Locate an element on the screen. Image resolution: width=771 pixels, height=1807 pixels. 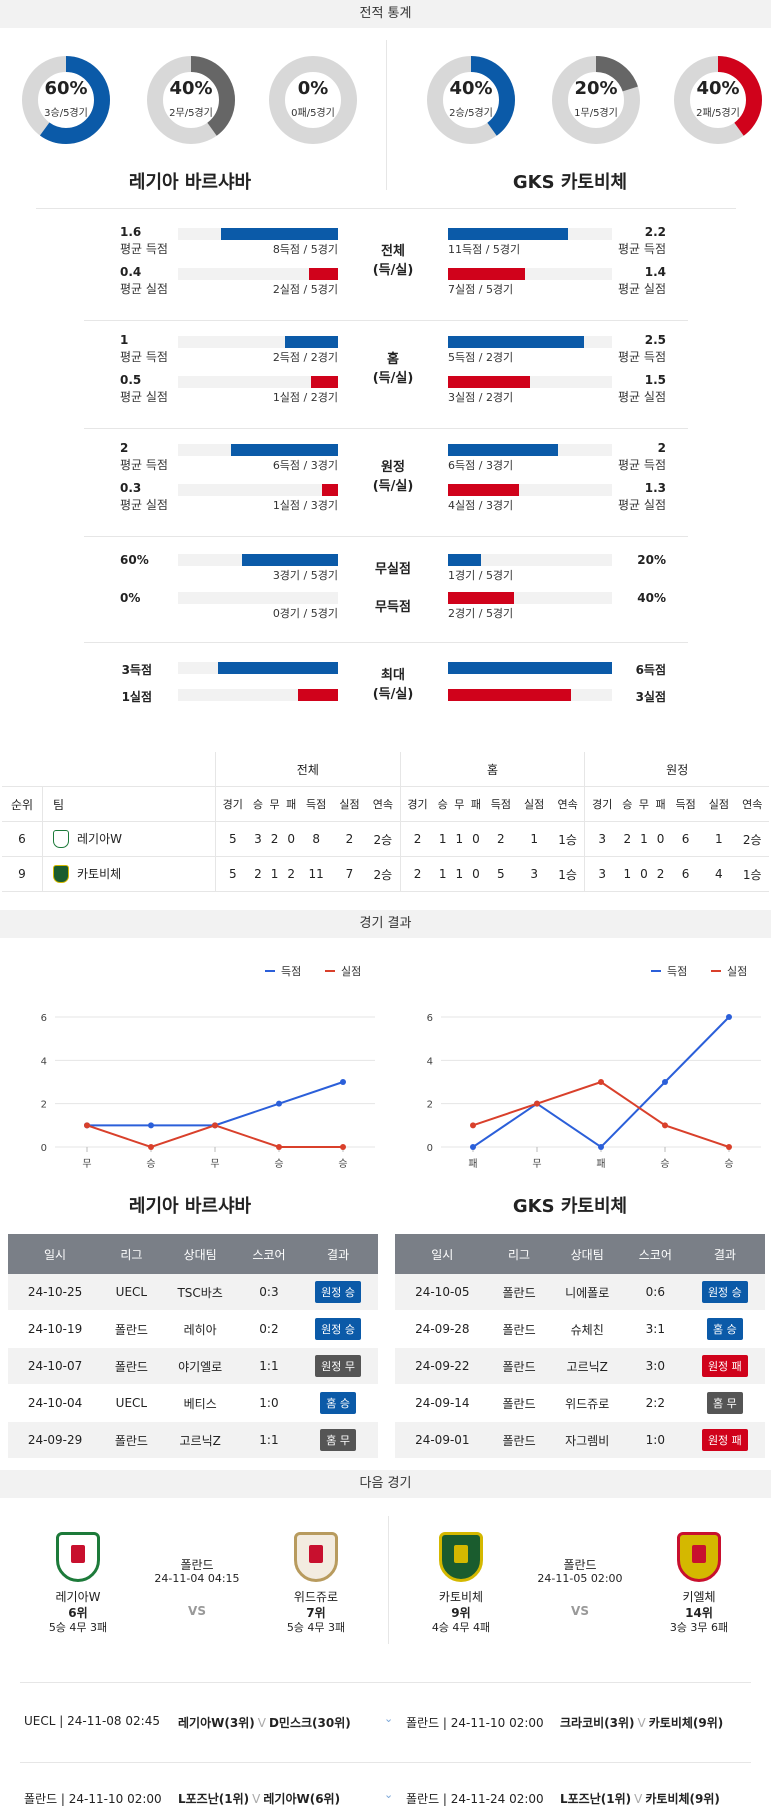
vs-label: V is located at coordinates (261, 1723).